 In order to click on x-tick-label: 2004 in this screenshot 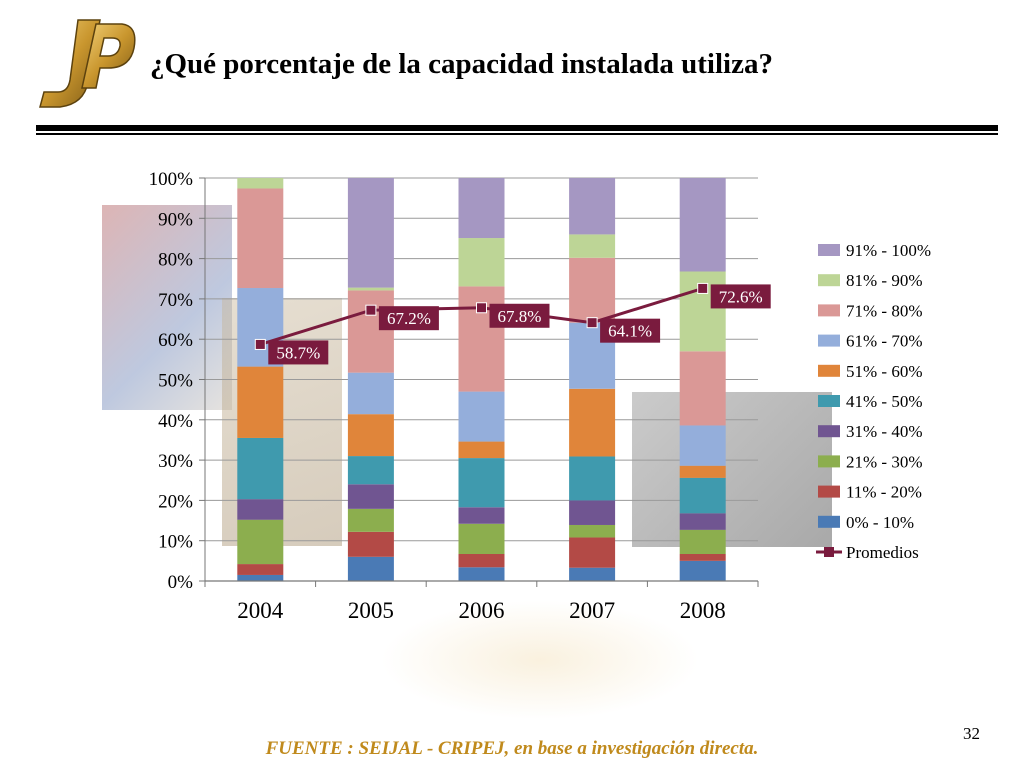, I will do `click(260, 610)`.